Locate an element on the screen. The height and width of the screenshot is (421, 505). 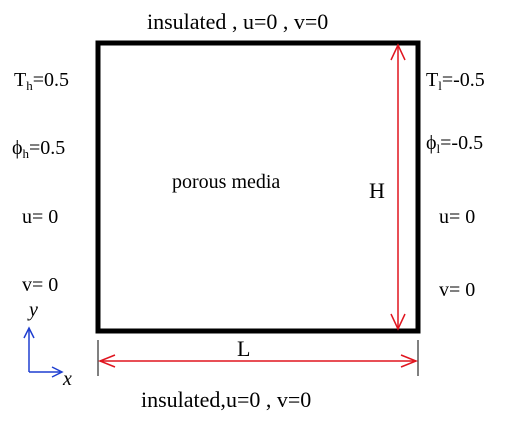
bottom-v-condition: v=0 is located at coordinates (294, 399).